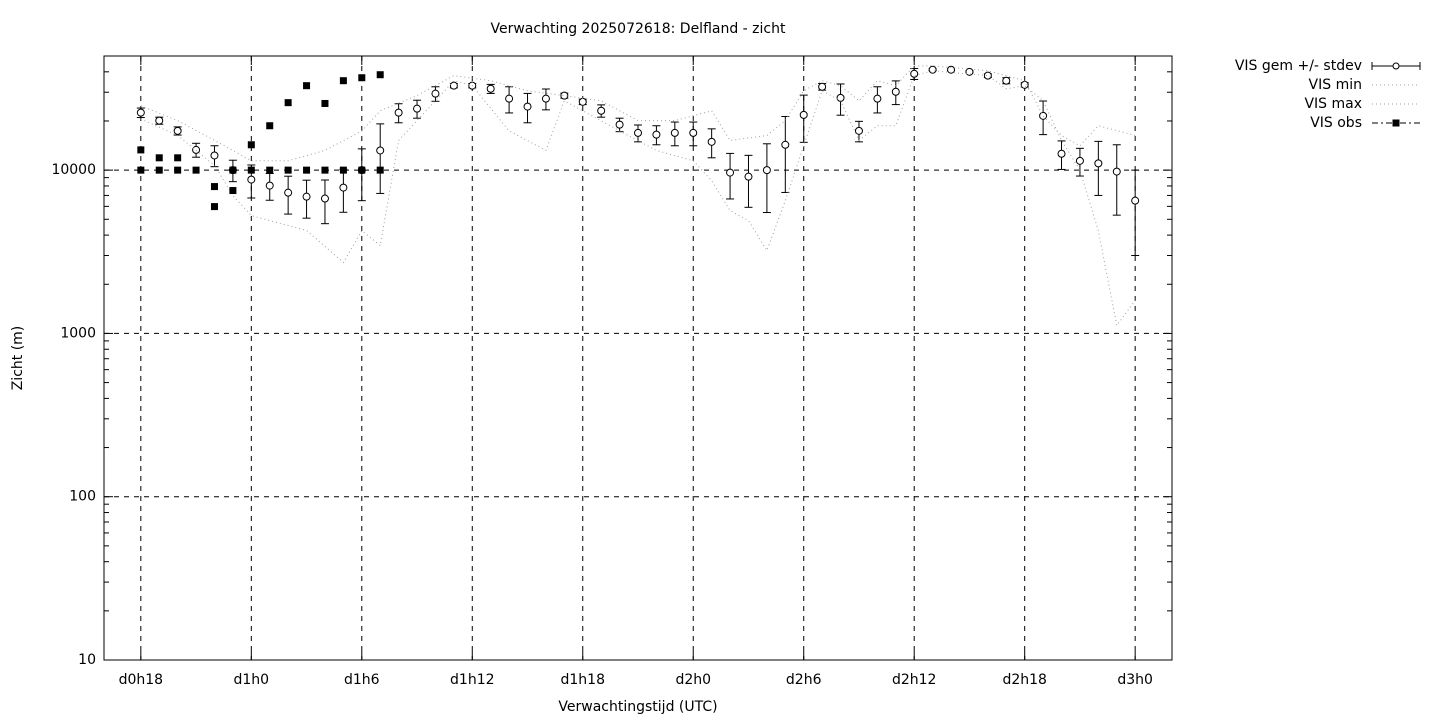  What do you see at coordinates (693, 680) in the screenshot?
I see `x-tick-label: d2h0` at bounding box center [693, 680].